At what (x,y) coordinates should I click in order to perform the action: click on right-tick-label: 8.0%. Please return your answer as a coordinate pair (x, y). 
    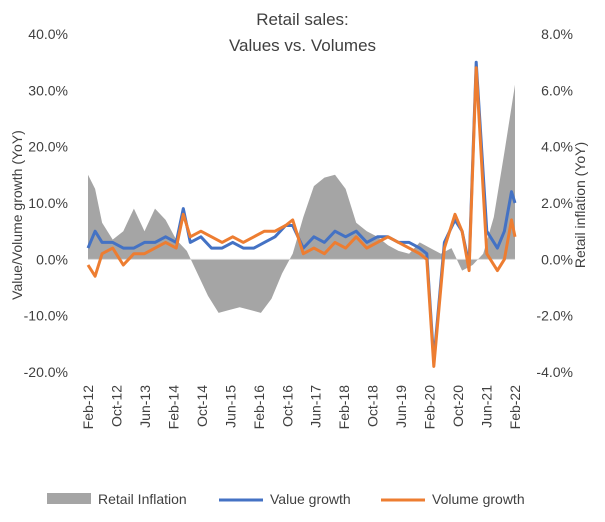
    Looking at the image, I should click on (557, 34).